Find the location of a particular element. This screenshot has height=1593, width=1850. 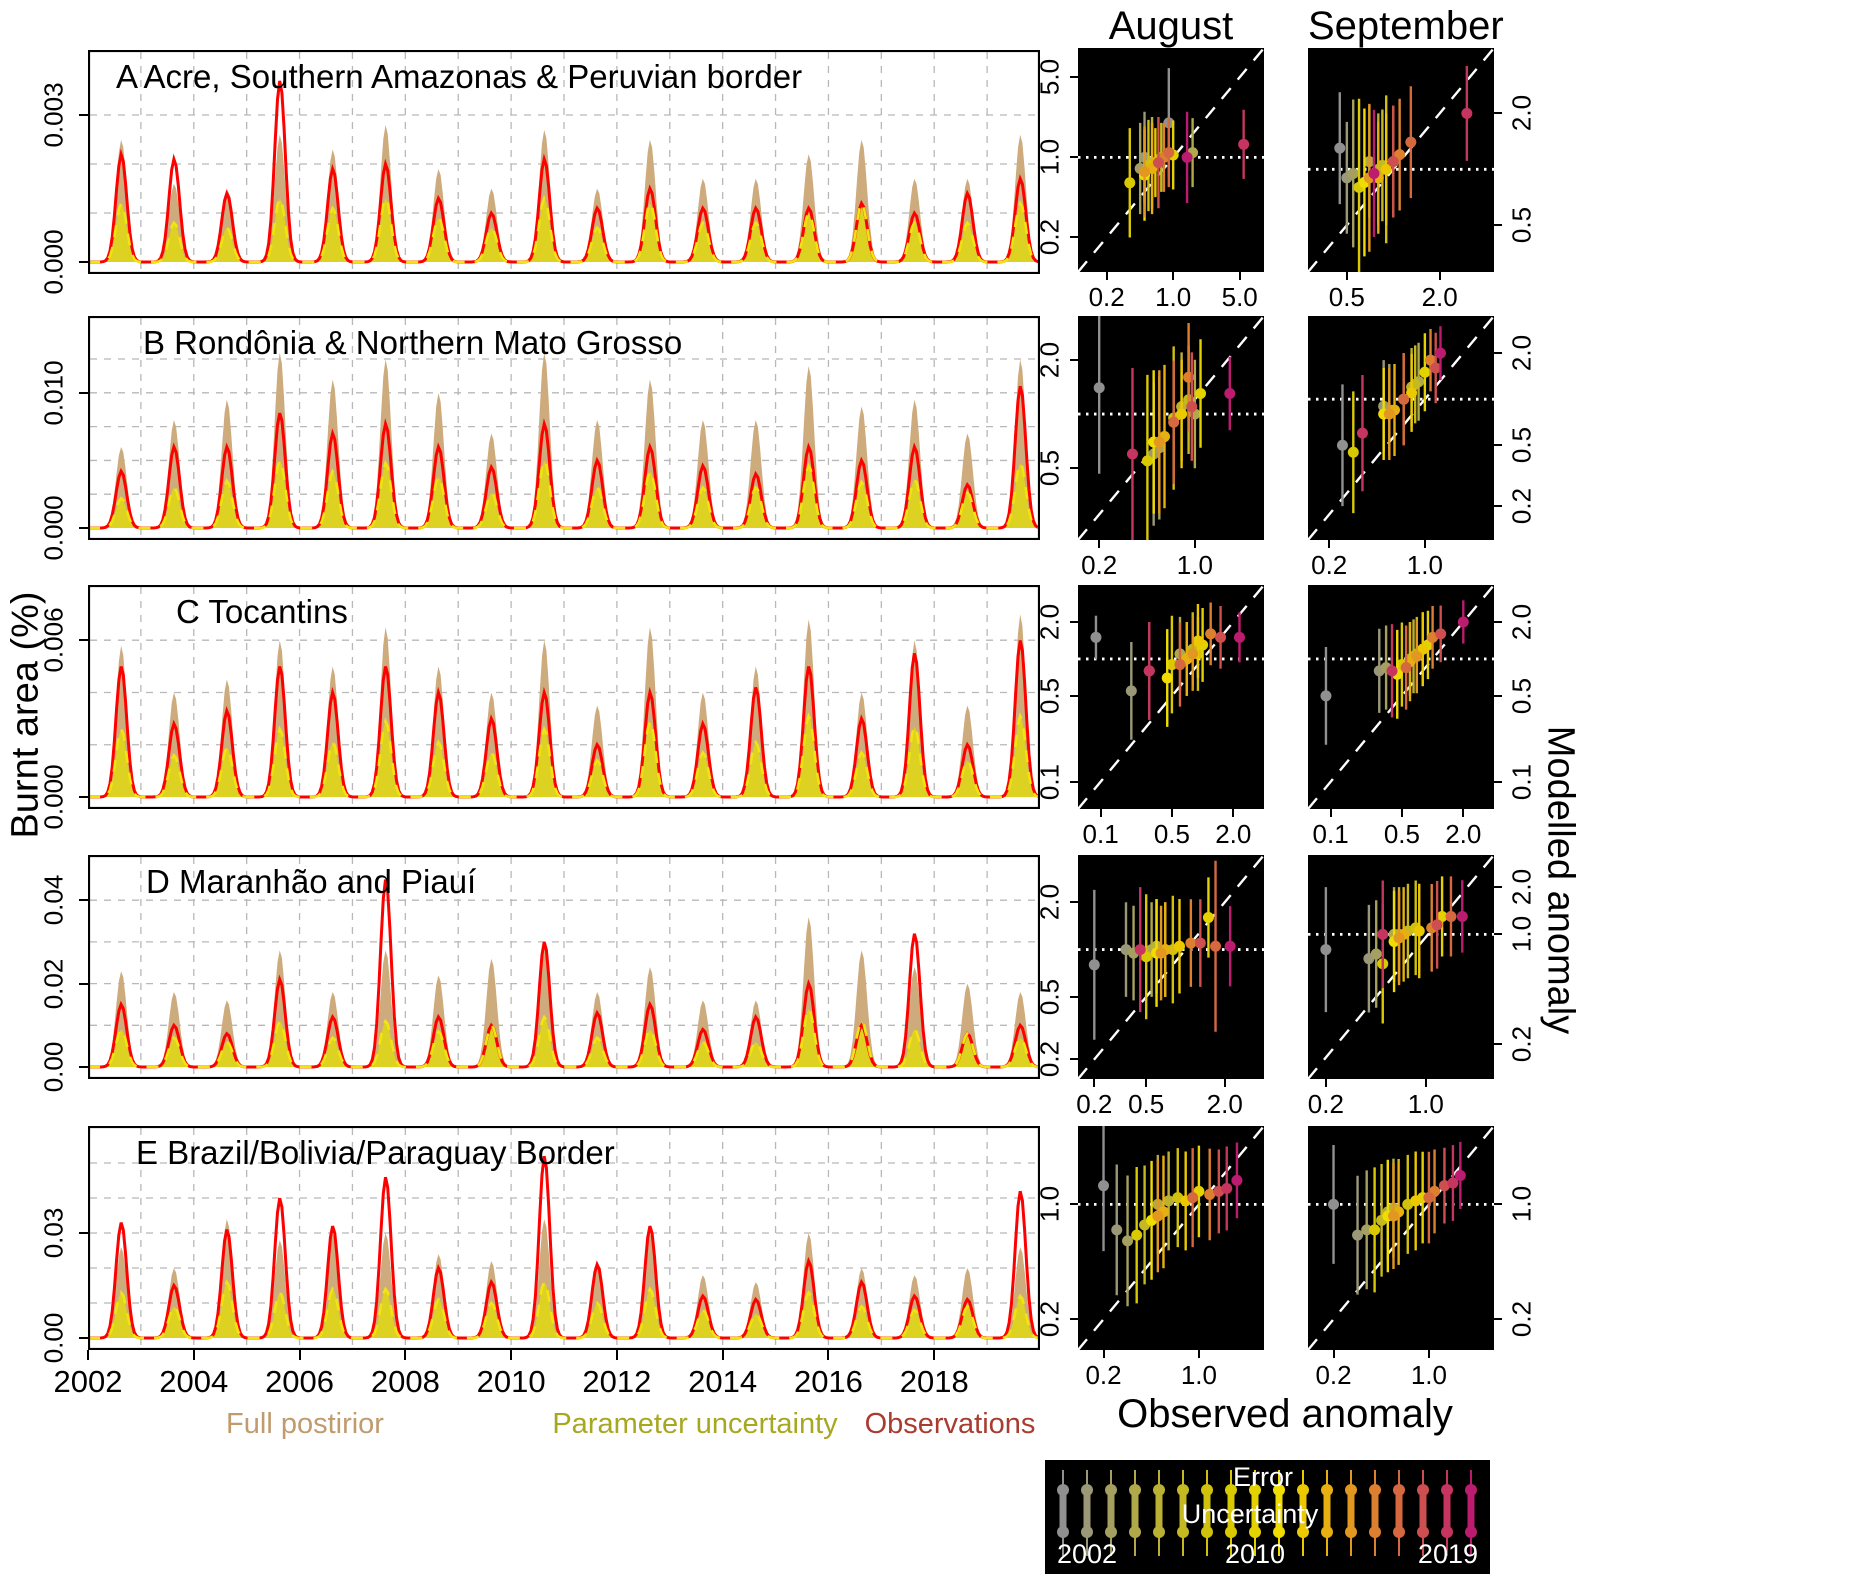

x-tick-label: 5.0 is located at coordinates (1239, 297).